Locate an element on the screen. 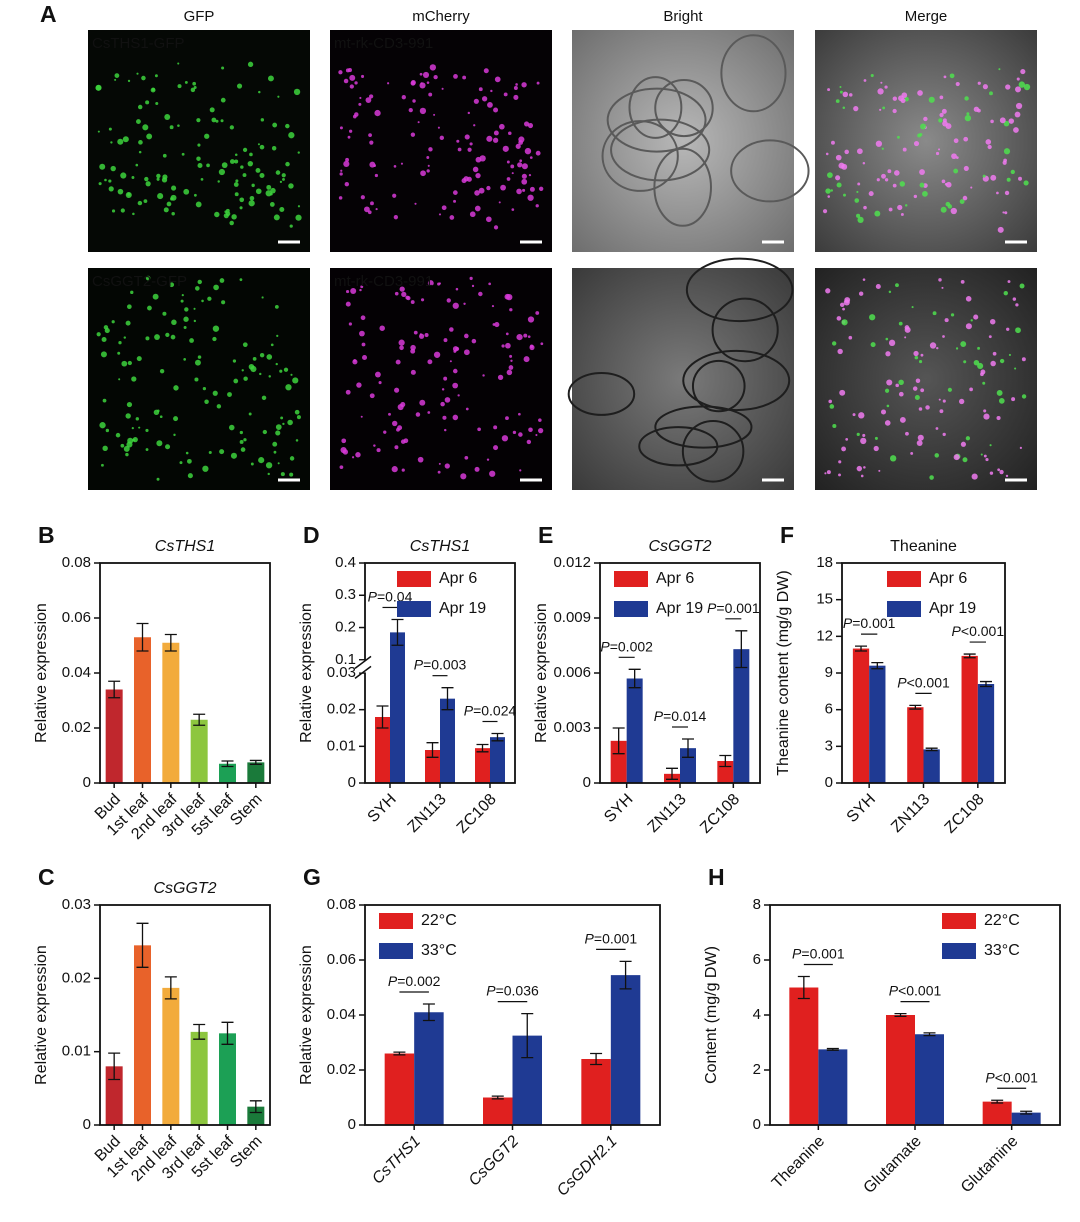 Image resolution: width=1080 pixels, height=1222 pixels. legend-label: Apr 19 is located at coordinates (952, 608).